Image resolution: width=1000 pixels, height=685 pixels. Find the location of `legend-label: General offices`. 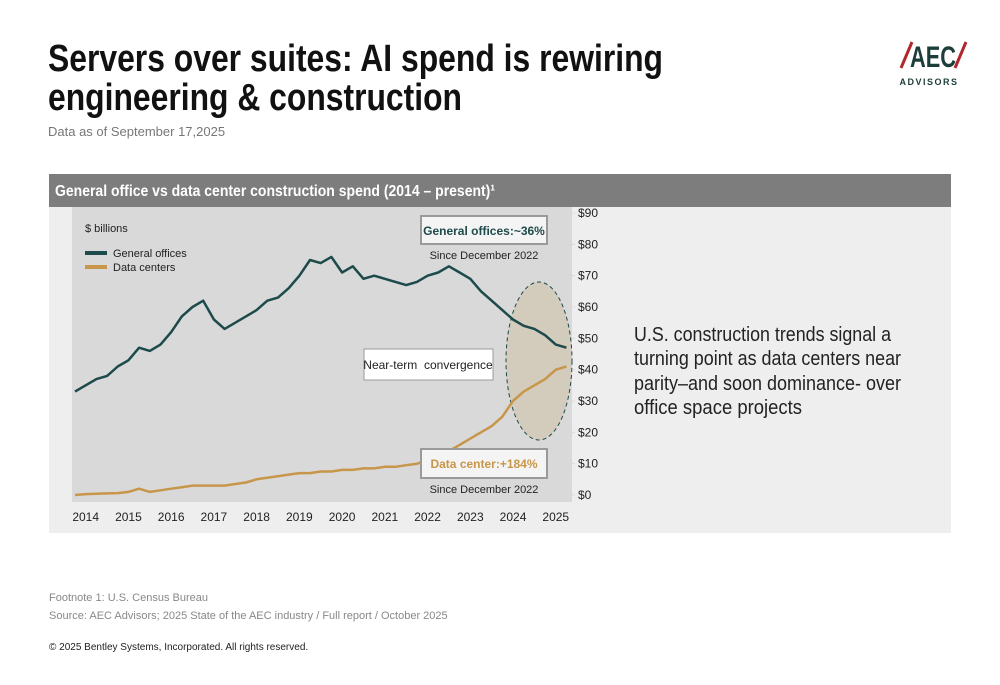

legend-label: General offices is located at coordinates (150, 254).